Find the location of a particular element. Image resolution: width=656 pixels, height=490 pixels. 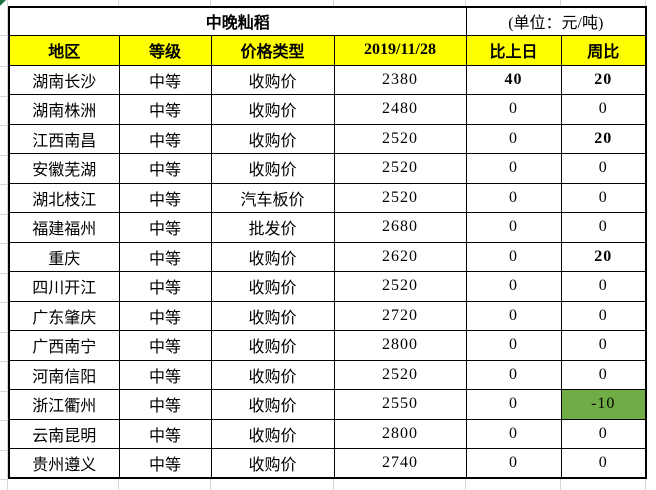

column-header-1: 等级 is located at coordinates (165, 50).